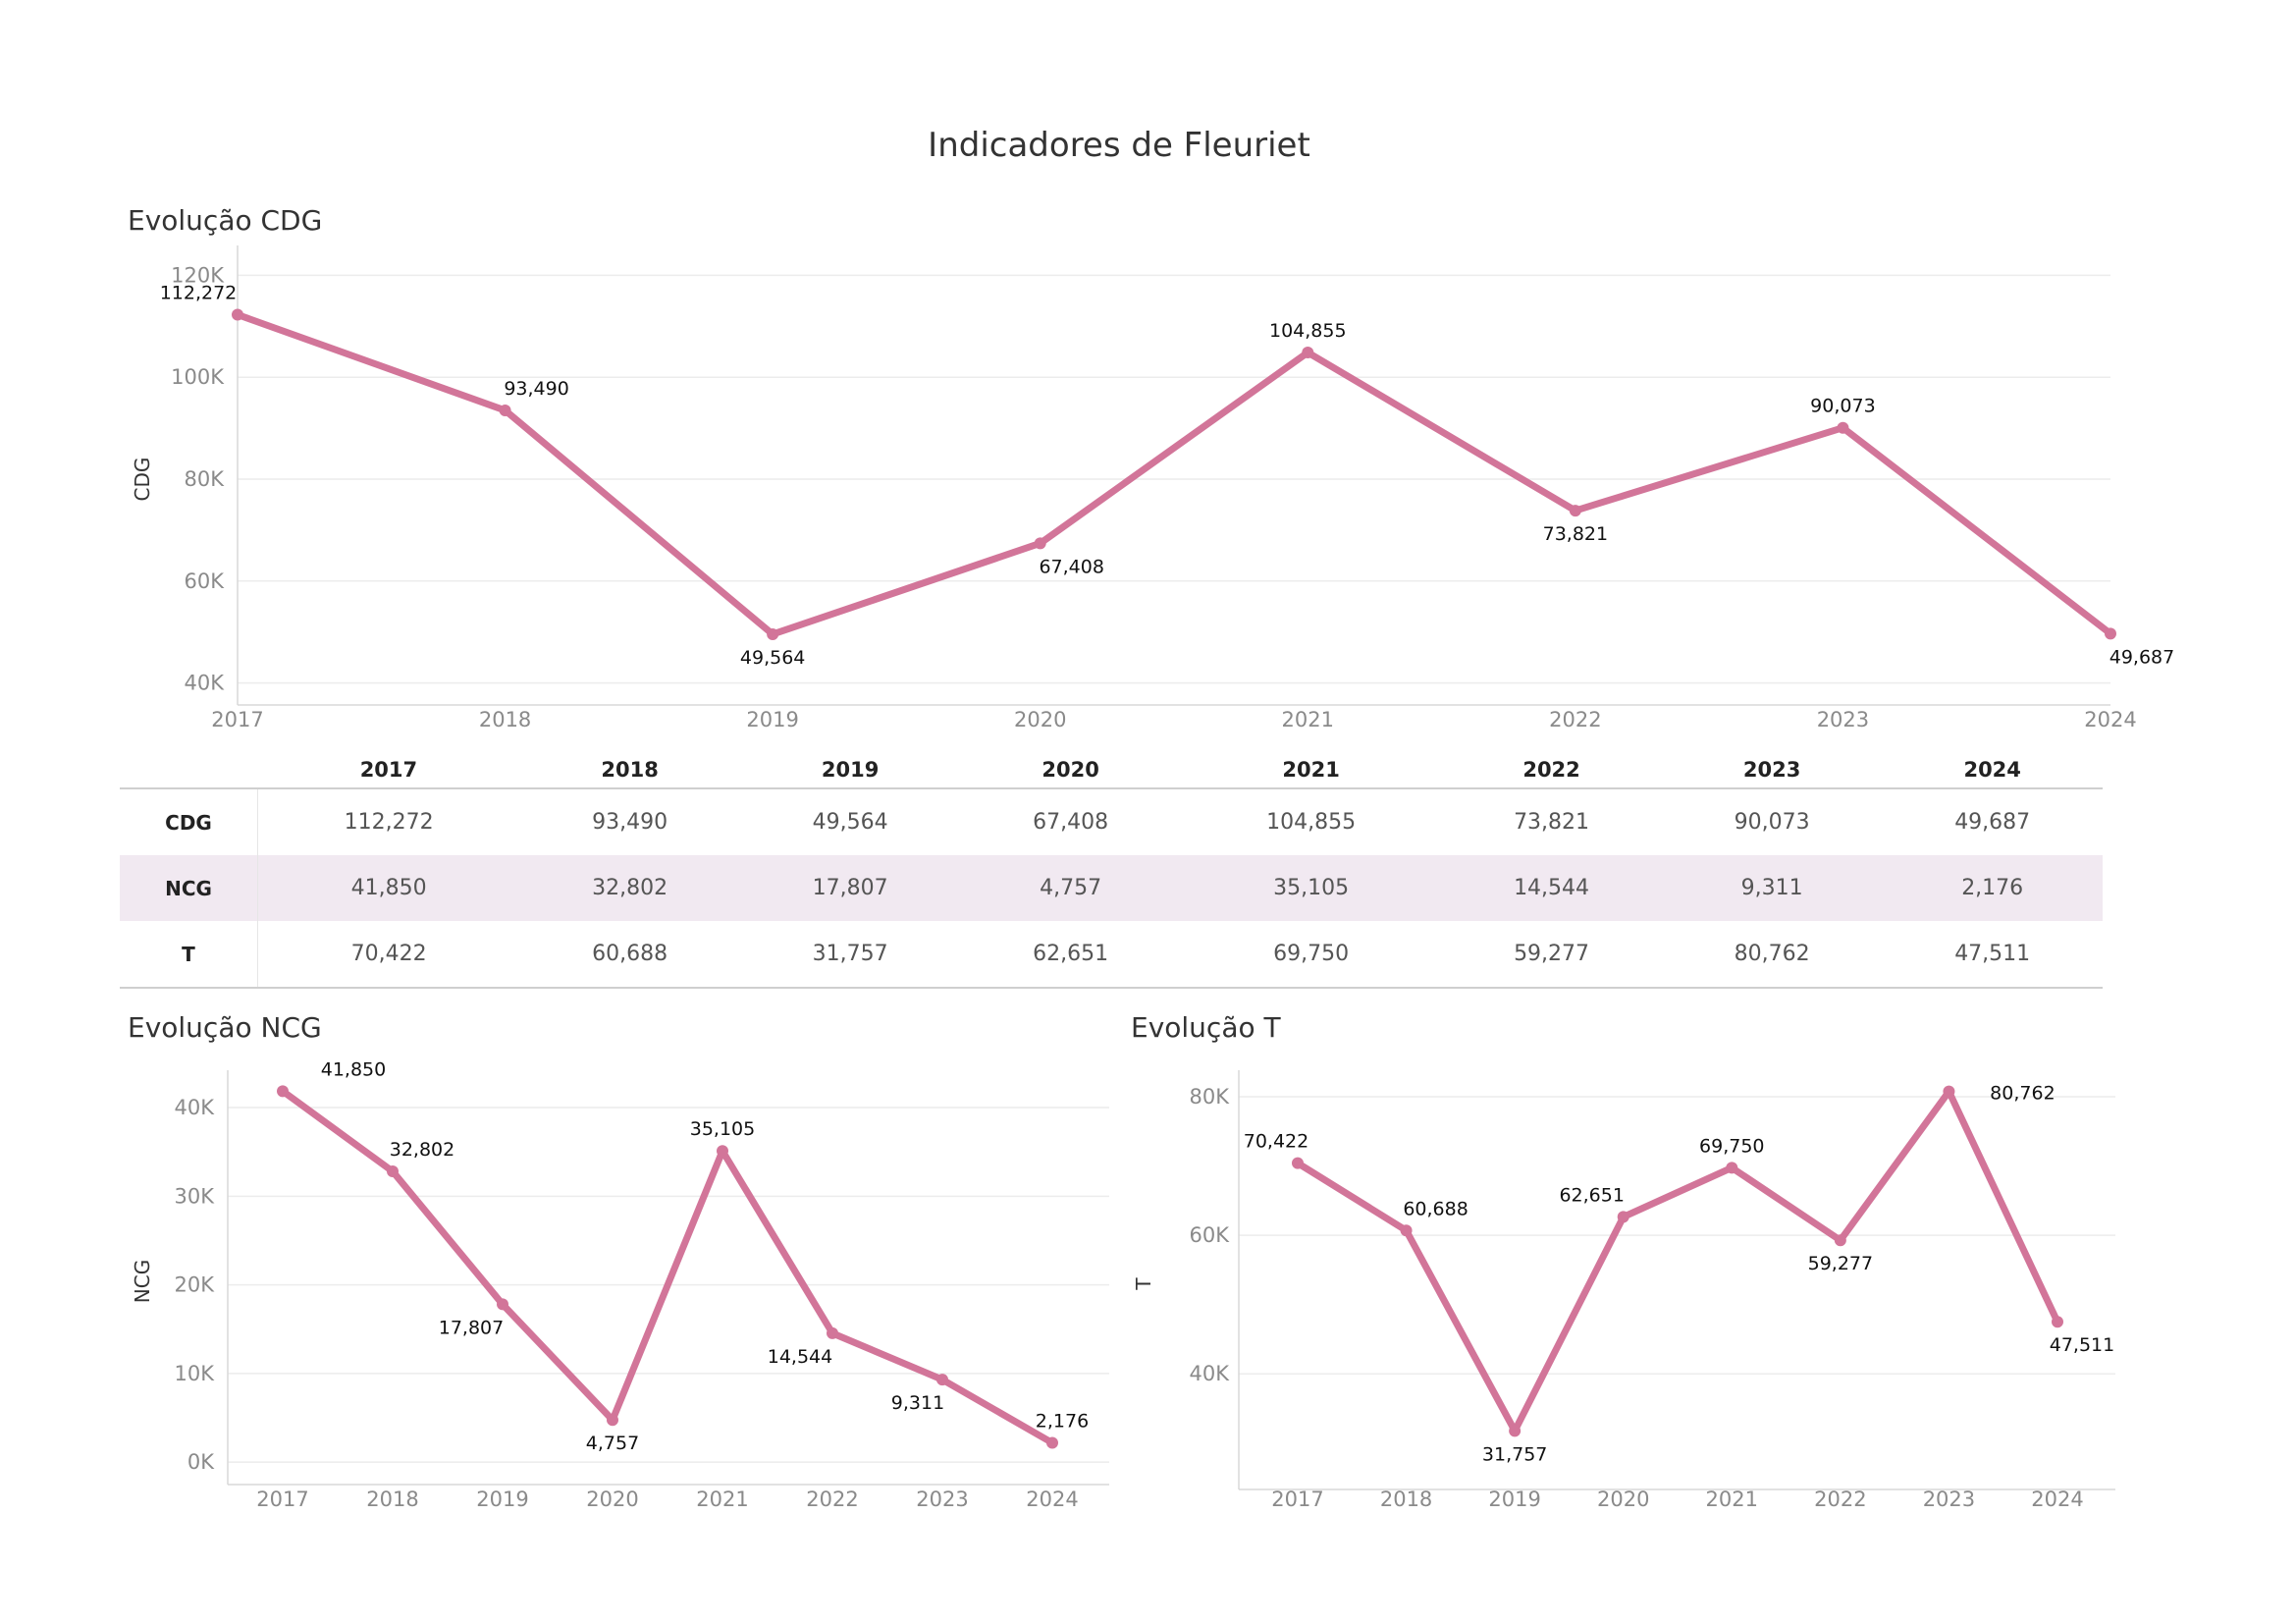 This screenshot has width=2296, height=1623. I want to click on y-tick-label: 30K, so click(195, 1196).